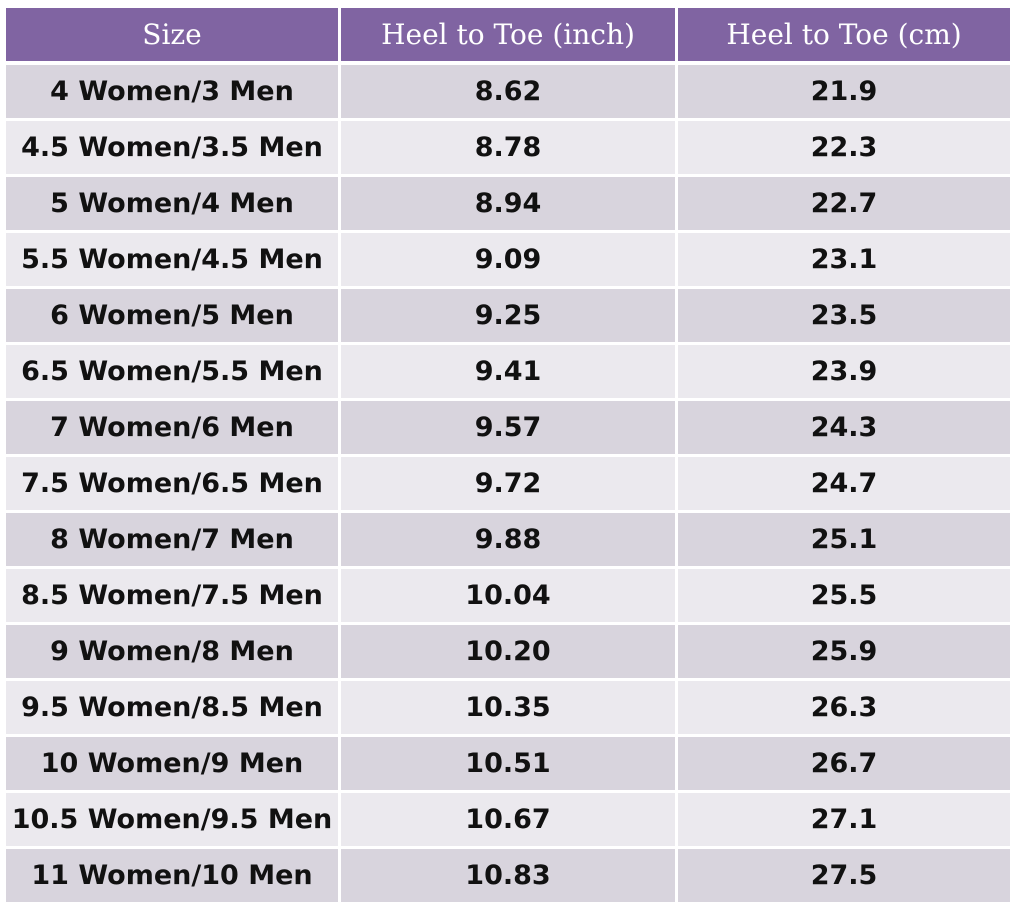  I want to click on inch-cell: 9.57, so click(508, 427).